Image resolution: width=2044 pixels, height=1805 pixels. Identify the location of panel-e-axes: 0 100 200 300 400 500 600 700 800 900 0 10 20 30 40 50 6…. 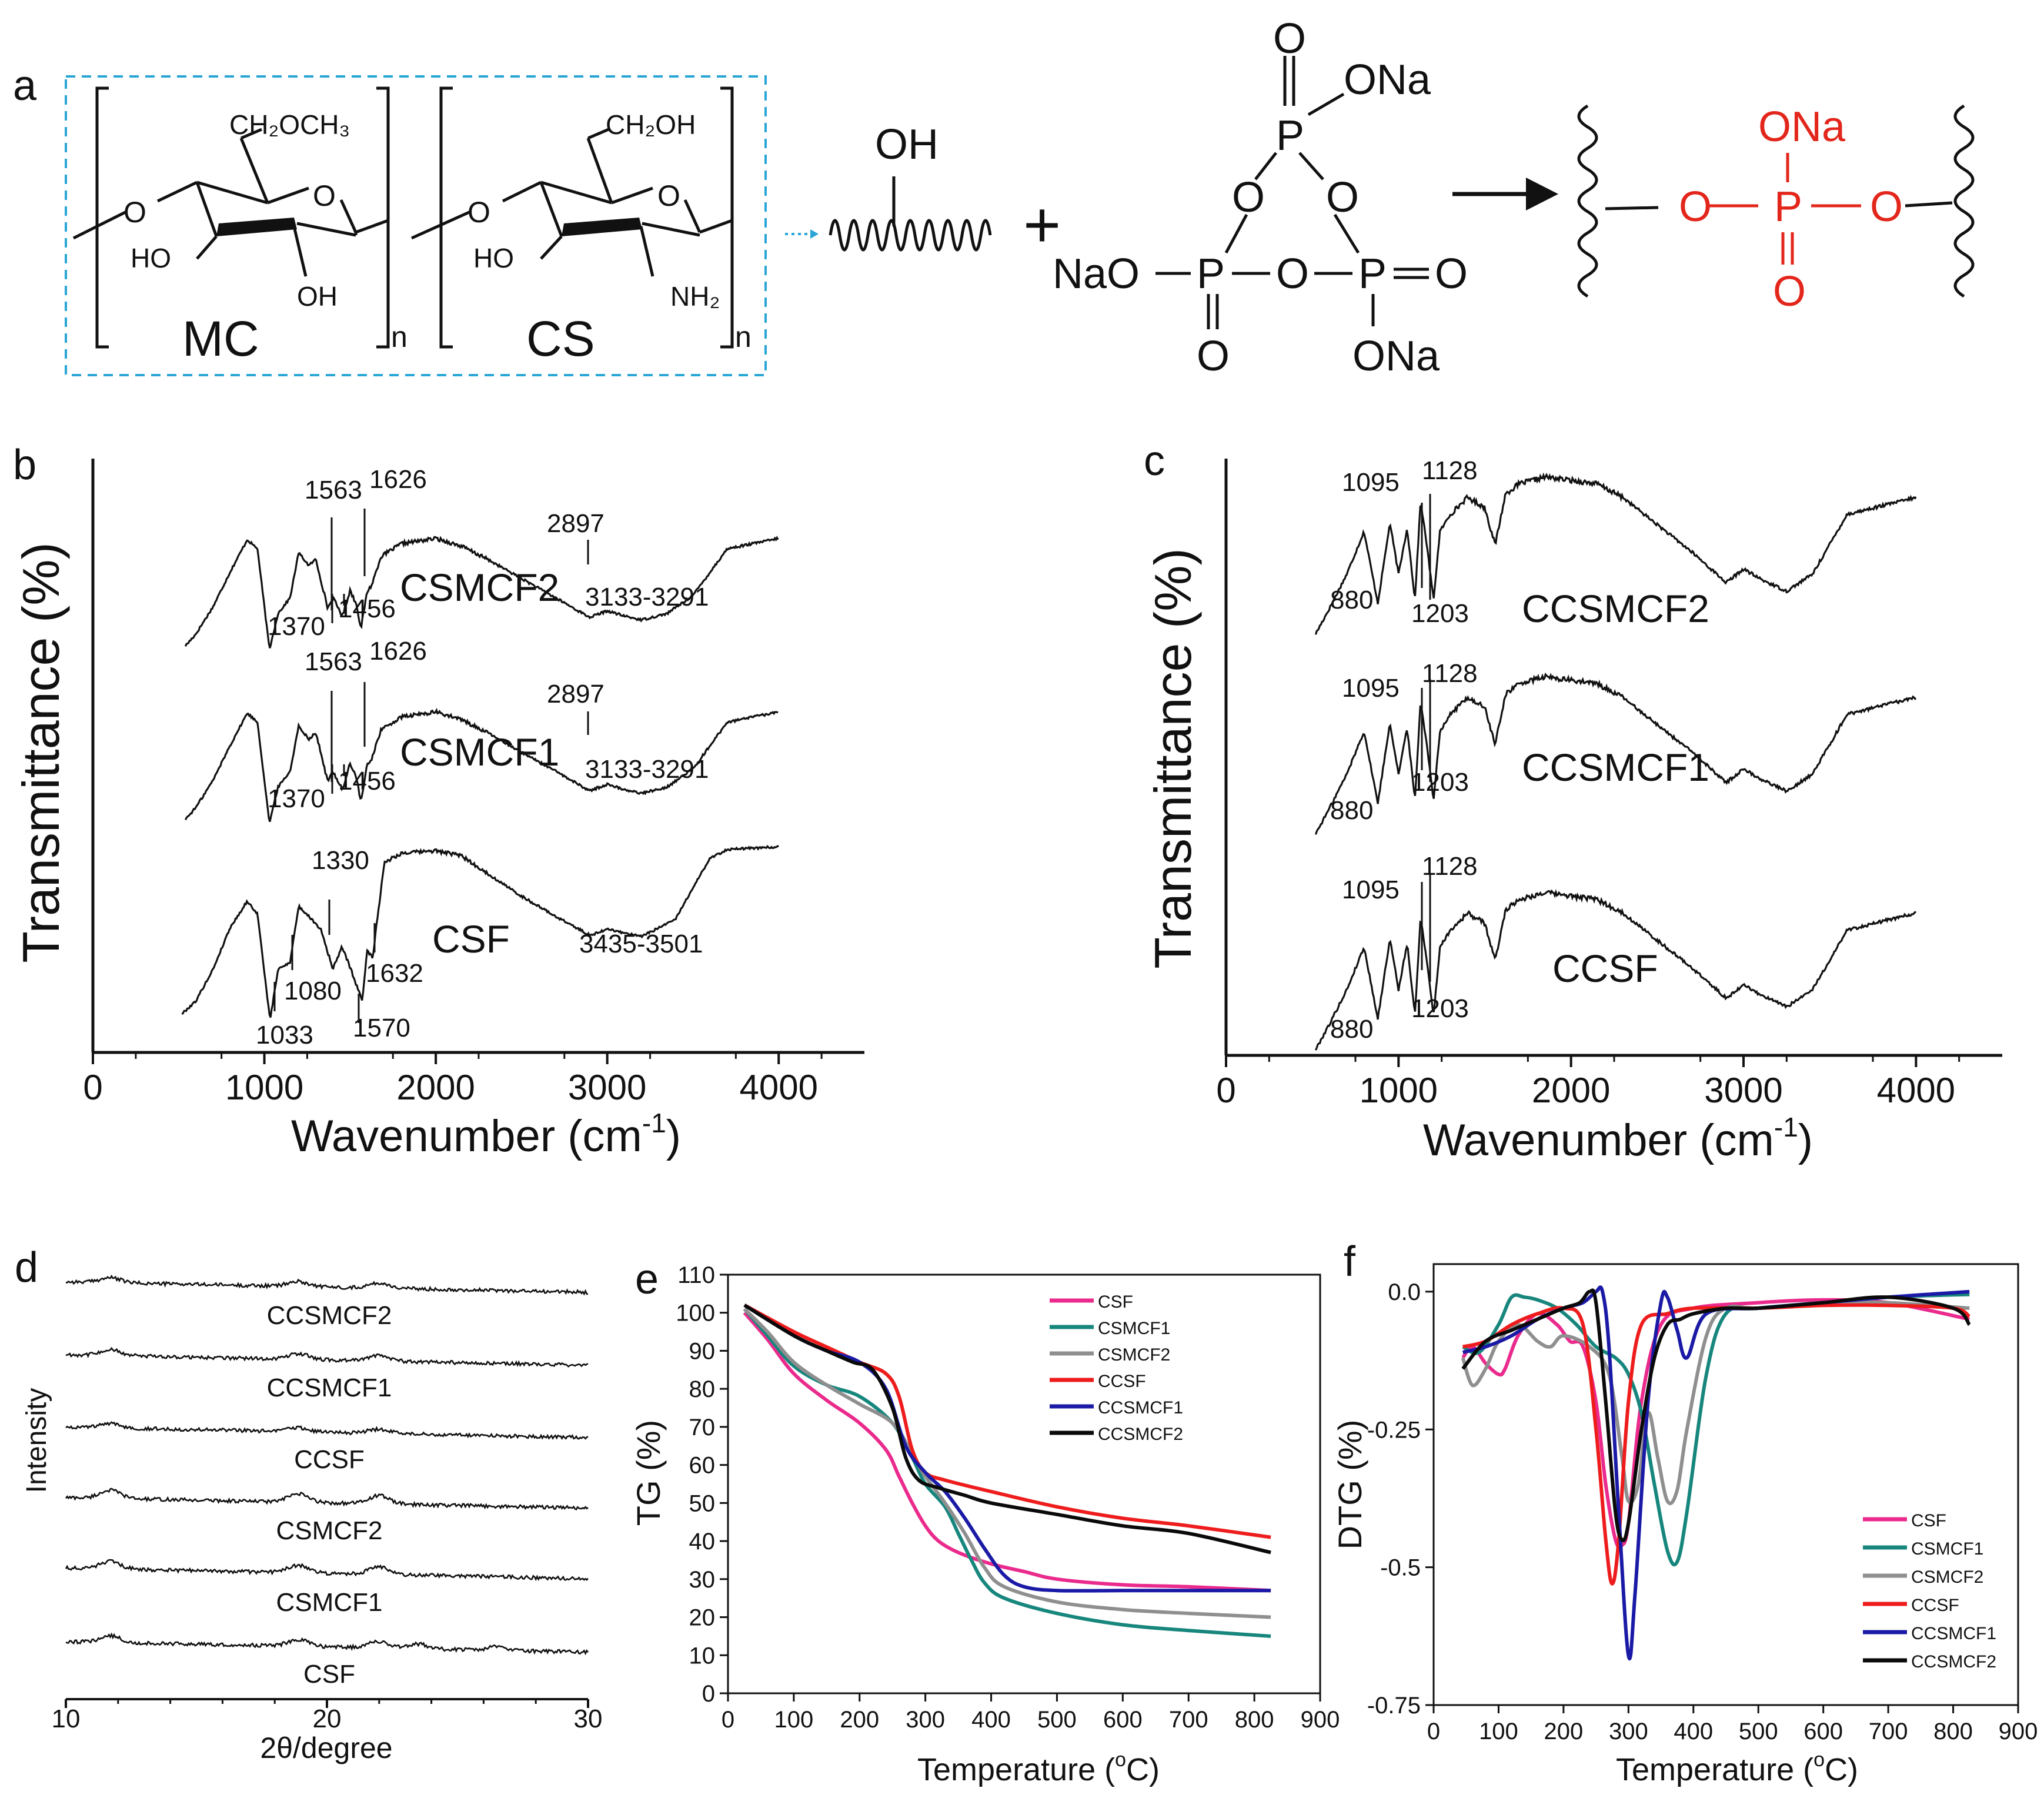
(1008, 1498).